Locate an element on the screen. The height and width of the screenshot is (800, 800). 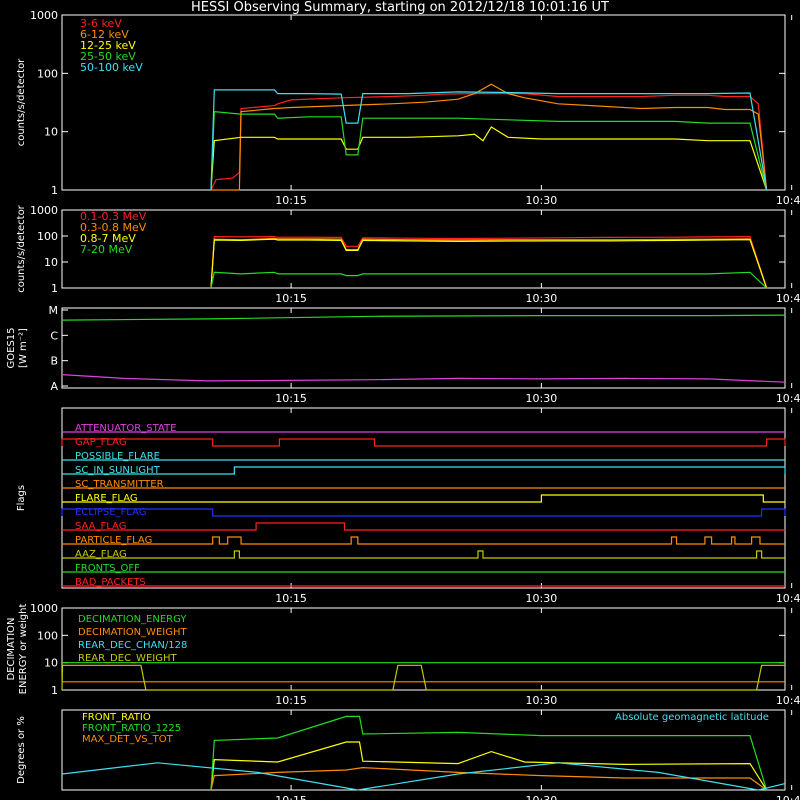
series-line-0.8-7 MeV is located at coordinates (489, 263).